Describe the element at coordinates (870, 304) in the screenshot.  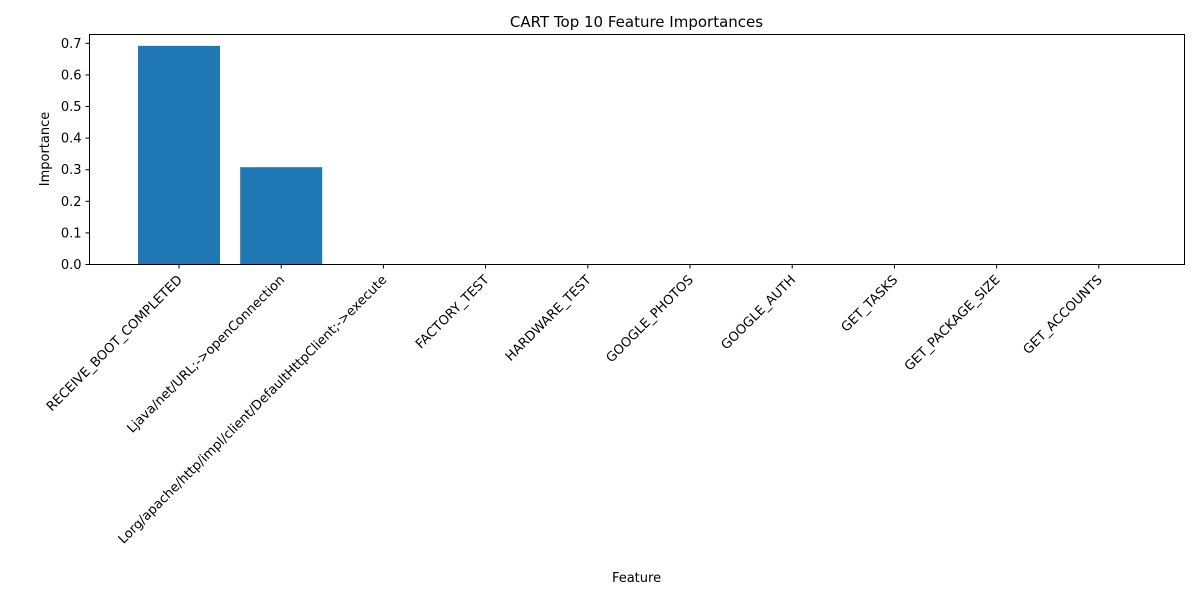
I see `x-tick-label-7: GET_TASKS` at that location.